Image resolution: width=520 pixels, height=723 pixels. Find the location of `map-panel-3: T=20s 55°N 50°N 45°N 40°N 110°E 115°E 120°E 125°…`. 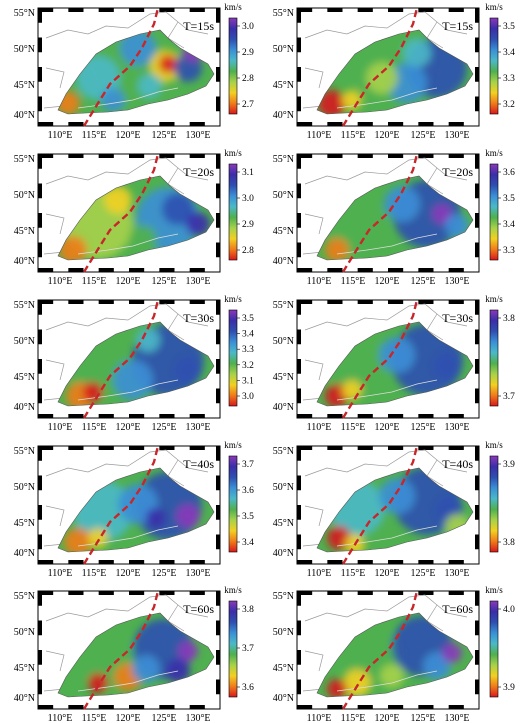

map-panel-3: T=20s 55°N 50°N 45°N 40°N 110°E 115°E 120°E 125°… is located at coordinates (117, 220).